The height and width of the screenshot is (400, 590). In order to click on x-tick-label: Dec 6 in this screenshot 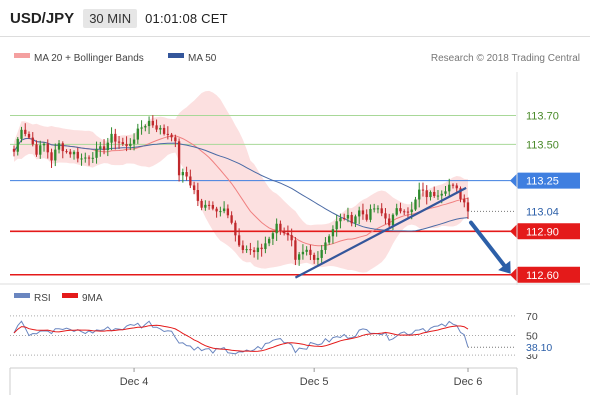, I will do `click(468, 382)`.